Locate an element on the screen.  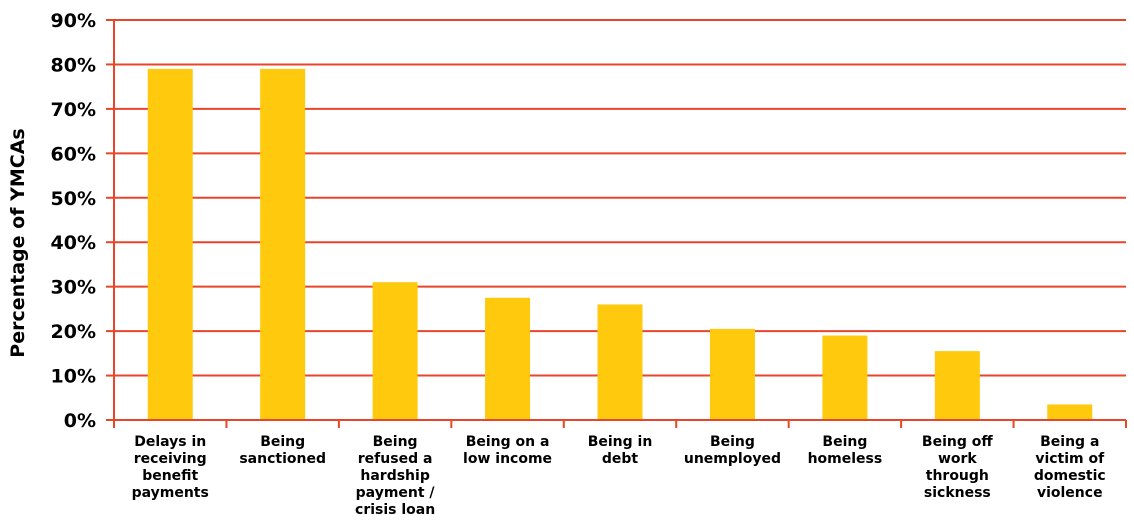
y-tick-labels: 0% 10% 20% 30% 40% 50% 60% 70% 80% 90% is located at coordinates (73, 221).